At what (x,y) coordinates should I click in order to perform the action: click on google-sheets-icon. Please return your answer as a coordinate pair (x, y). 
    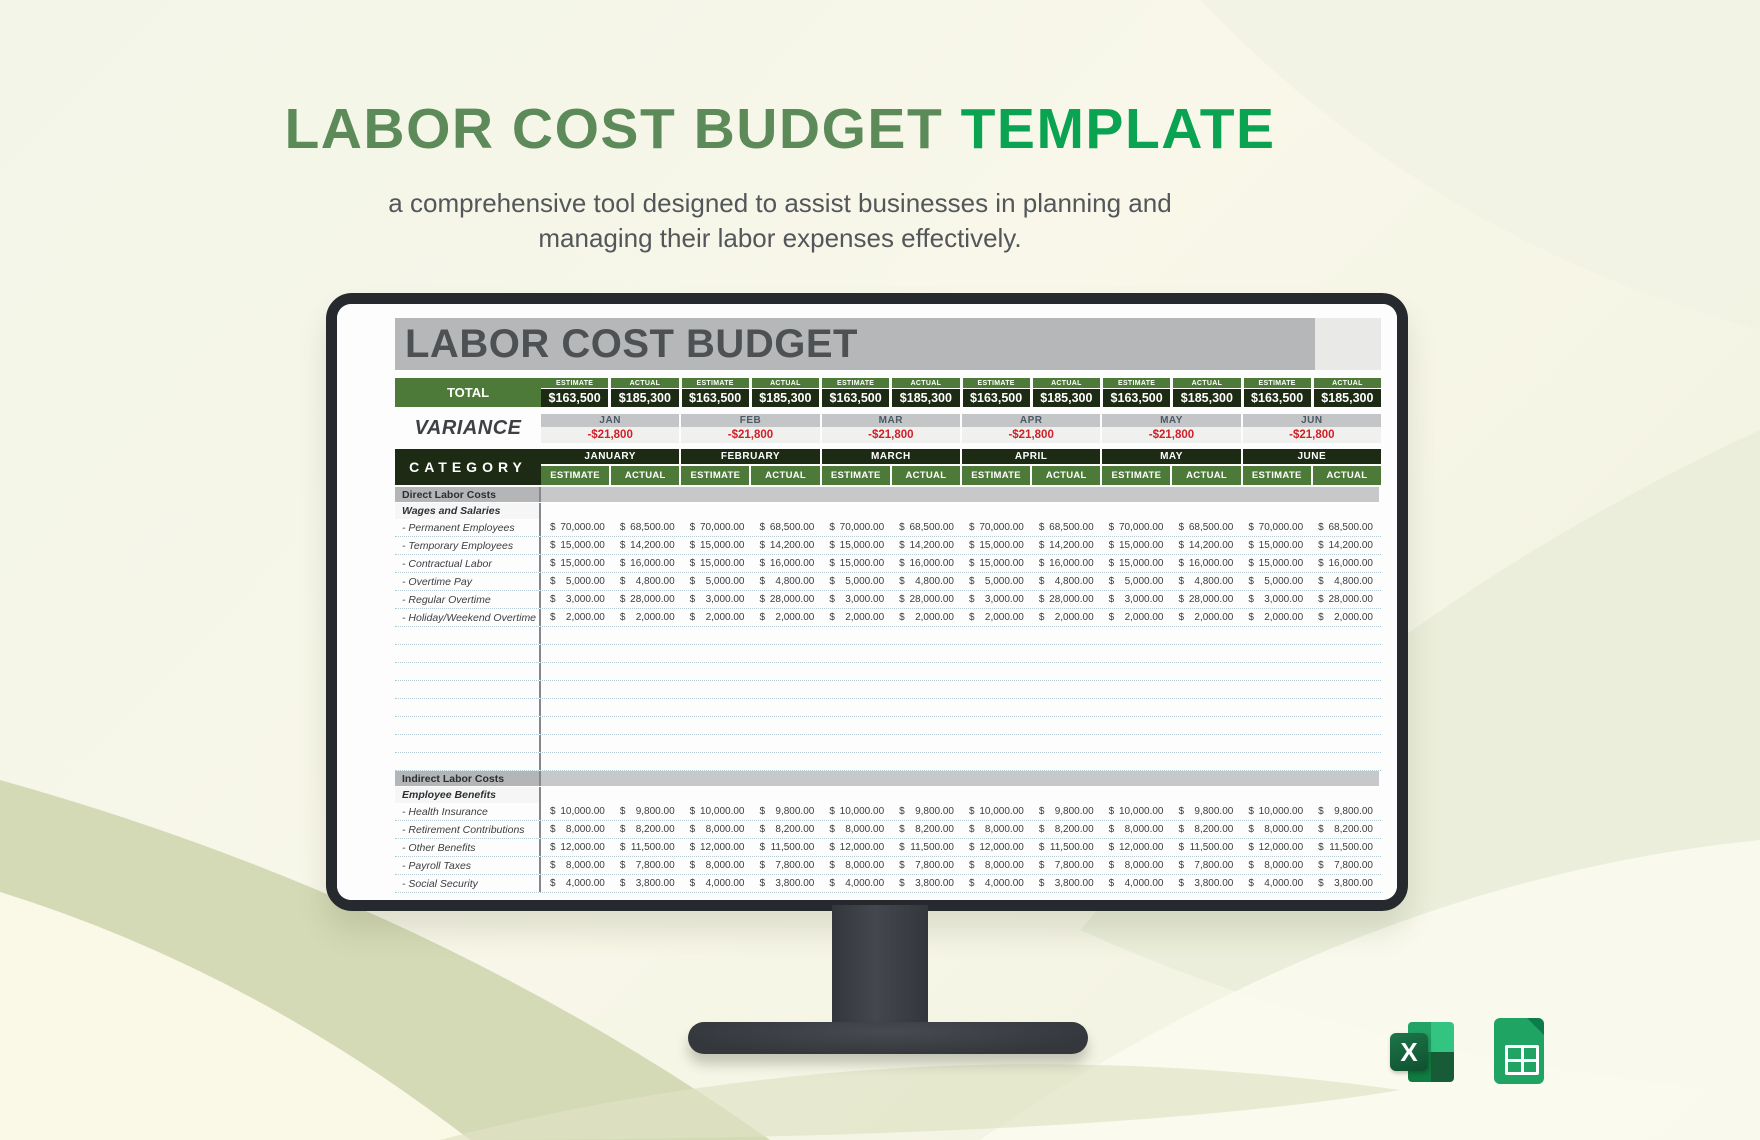
    Looking at the image, I should click on (1519, 1051).